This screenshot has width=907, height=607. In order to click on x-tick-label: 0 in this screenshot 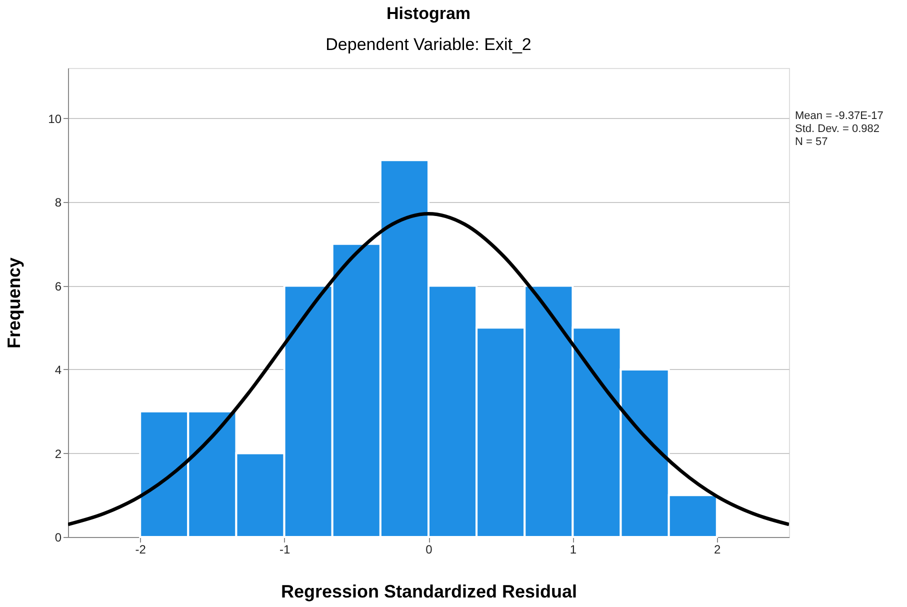, I will do `click(429, 549)`.